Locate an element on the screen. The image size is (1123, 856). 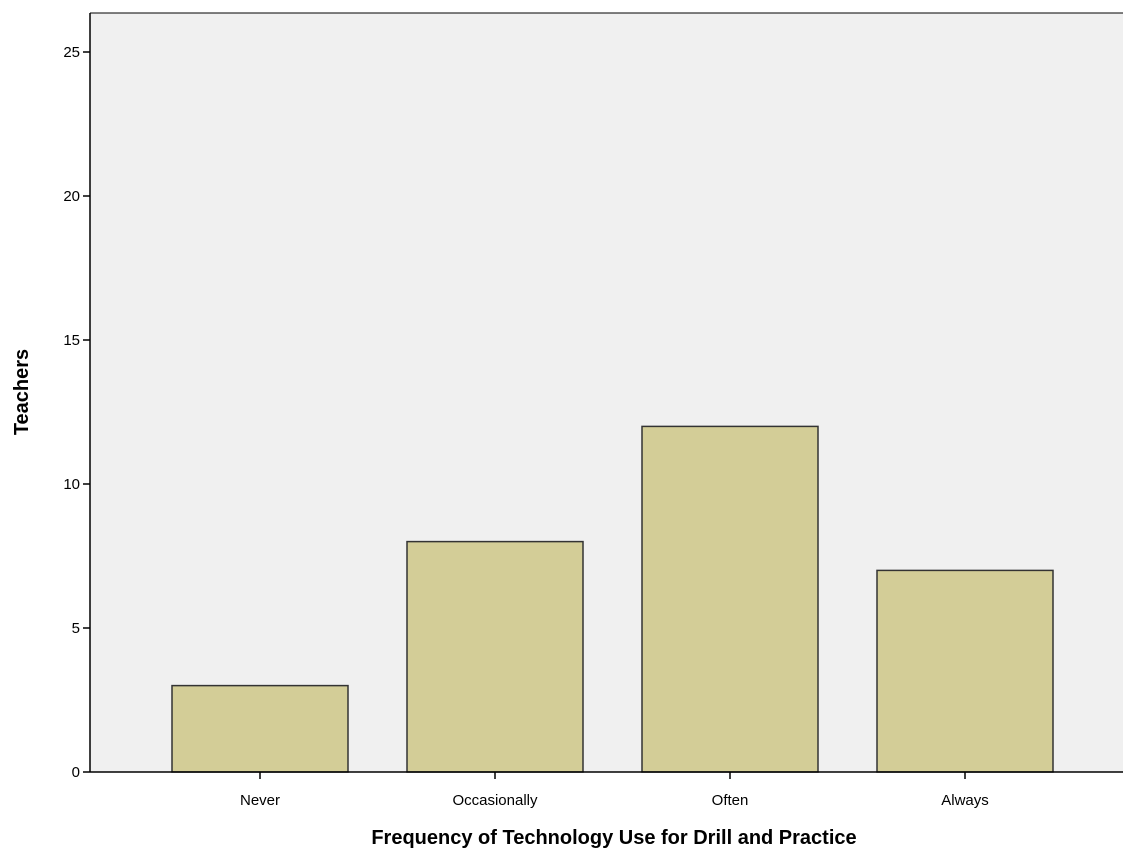
y-tick-label: 0 is located at coordinates (76, 772).